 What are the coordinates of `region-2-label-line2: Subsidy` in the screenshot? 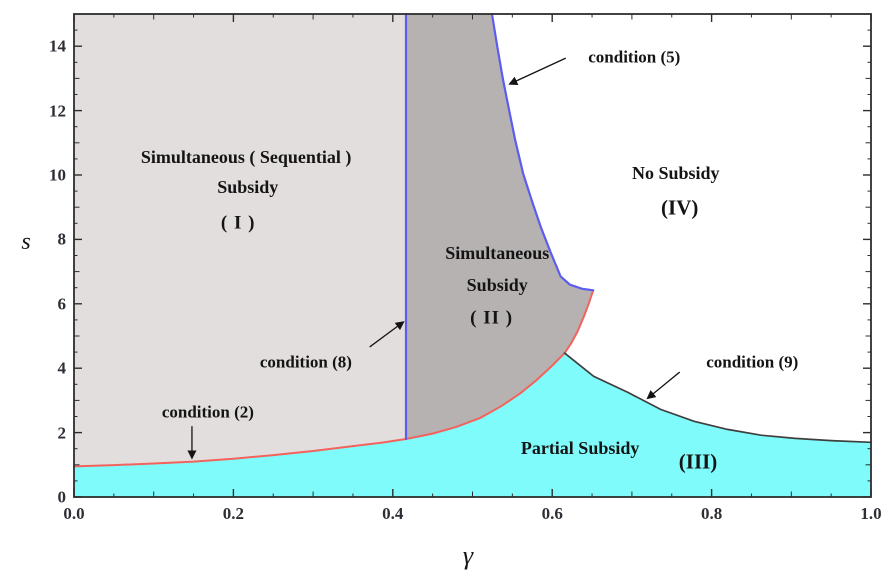 It's located at (497, 285).